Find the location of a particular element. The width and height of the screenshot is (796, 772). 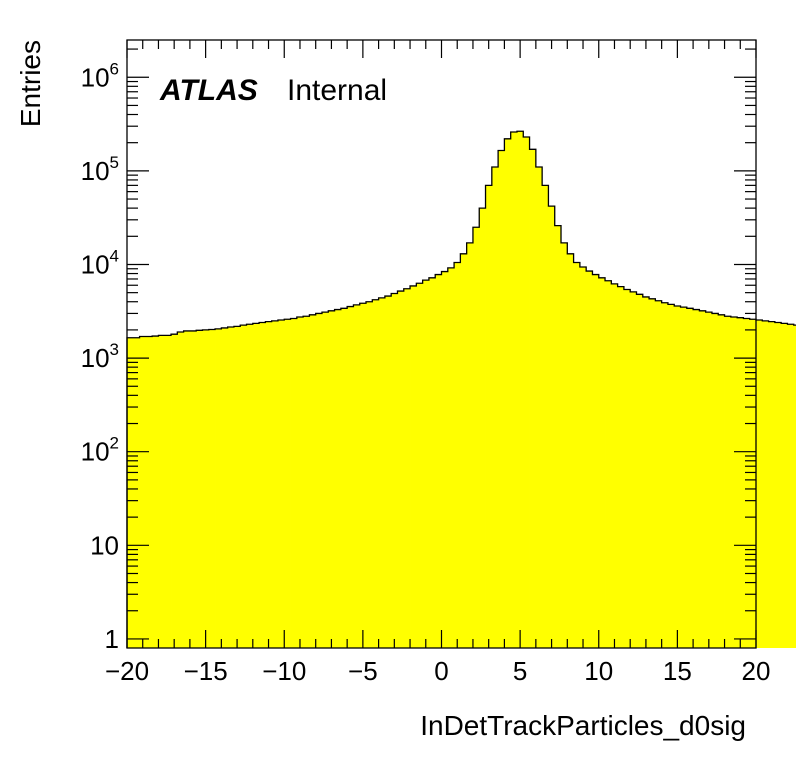

y-tick-label: 10³ is located at coordinates (100, 356).